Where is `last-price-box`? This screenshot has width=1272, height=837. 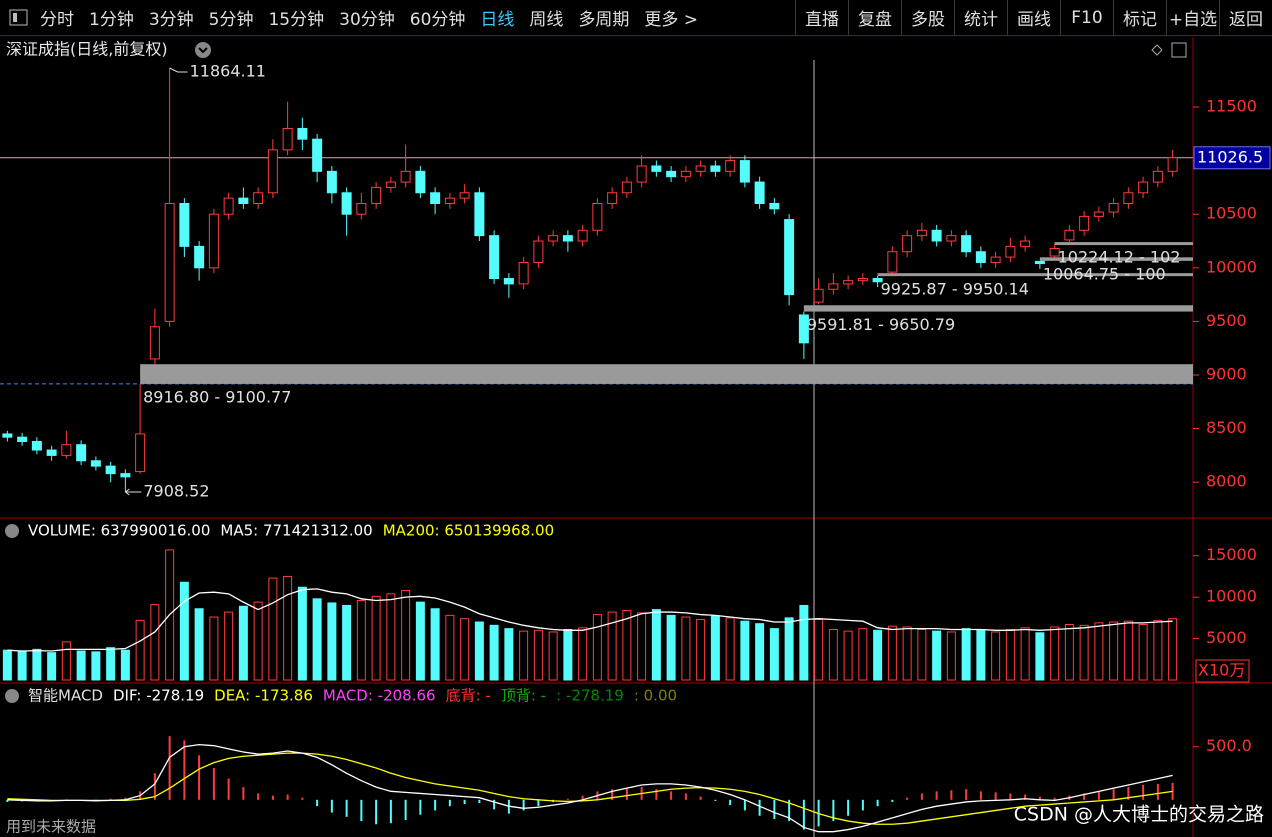
last-price-box is located at coordinates (1232, 158).